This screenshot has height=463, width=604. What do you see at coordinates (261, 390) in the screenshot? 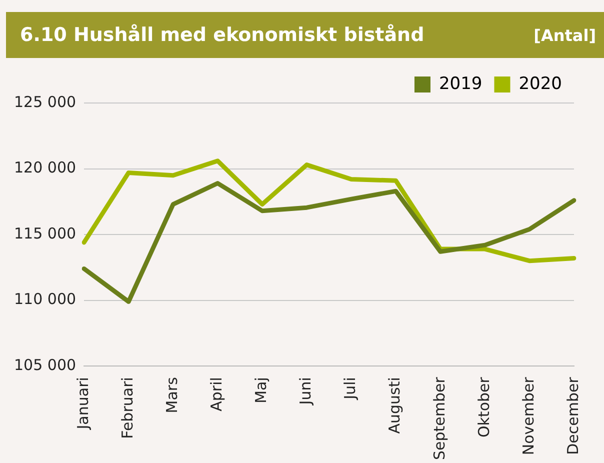
I see `x-tick-label: Maj` at bounding box center [261, 390].